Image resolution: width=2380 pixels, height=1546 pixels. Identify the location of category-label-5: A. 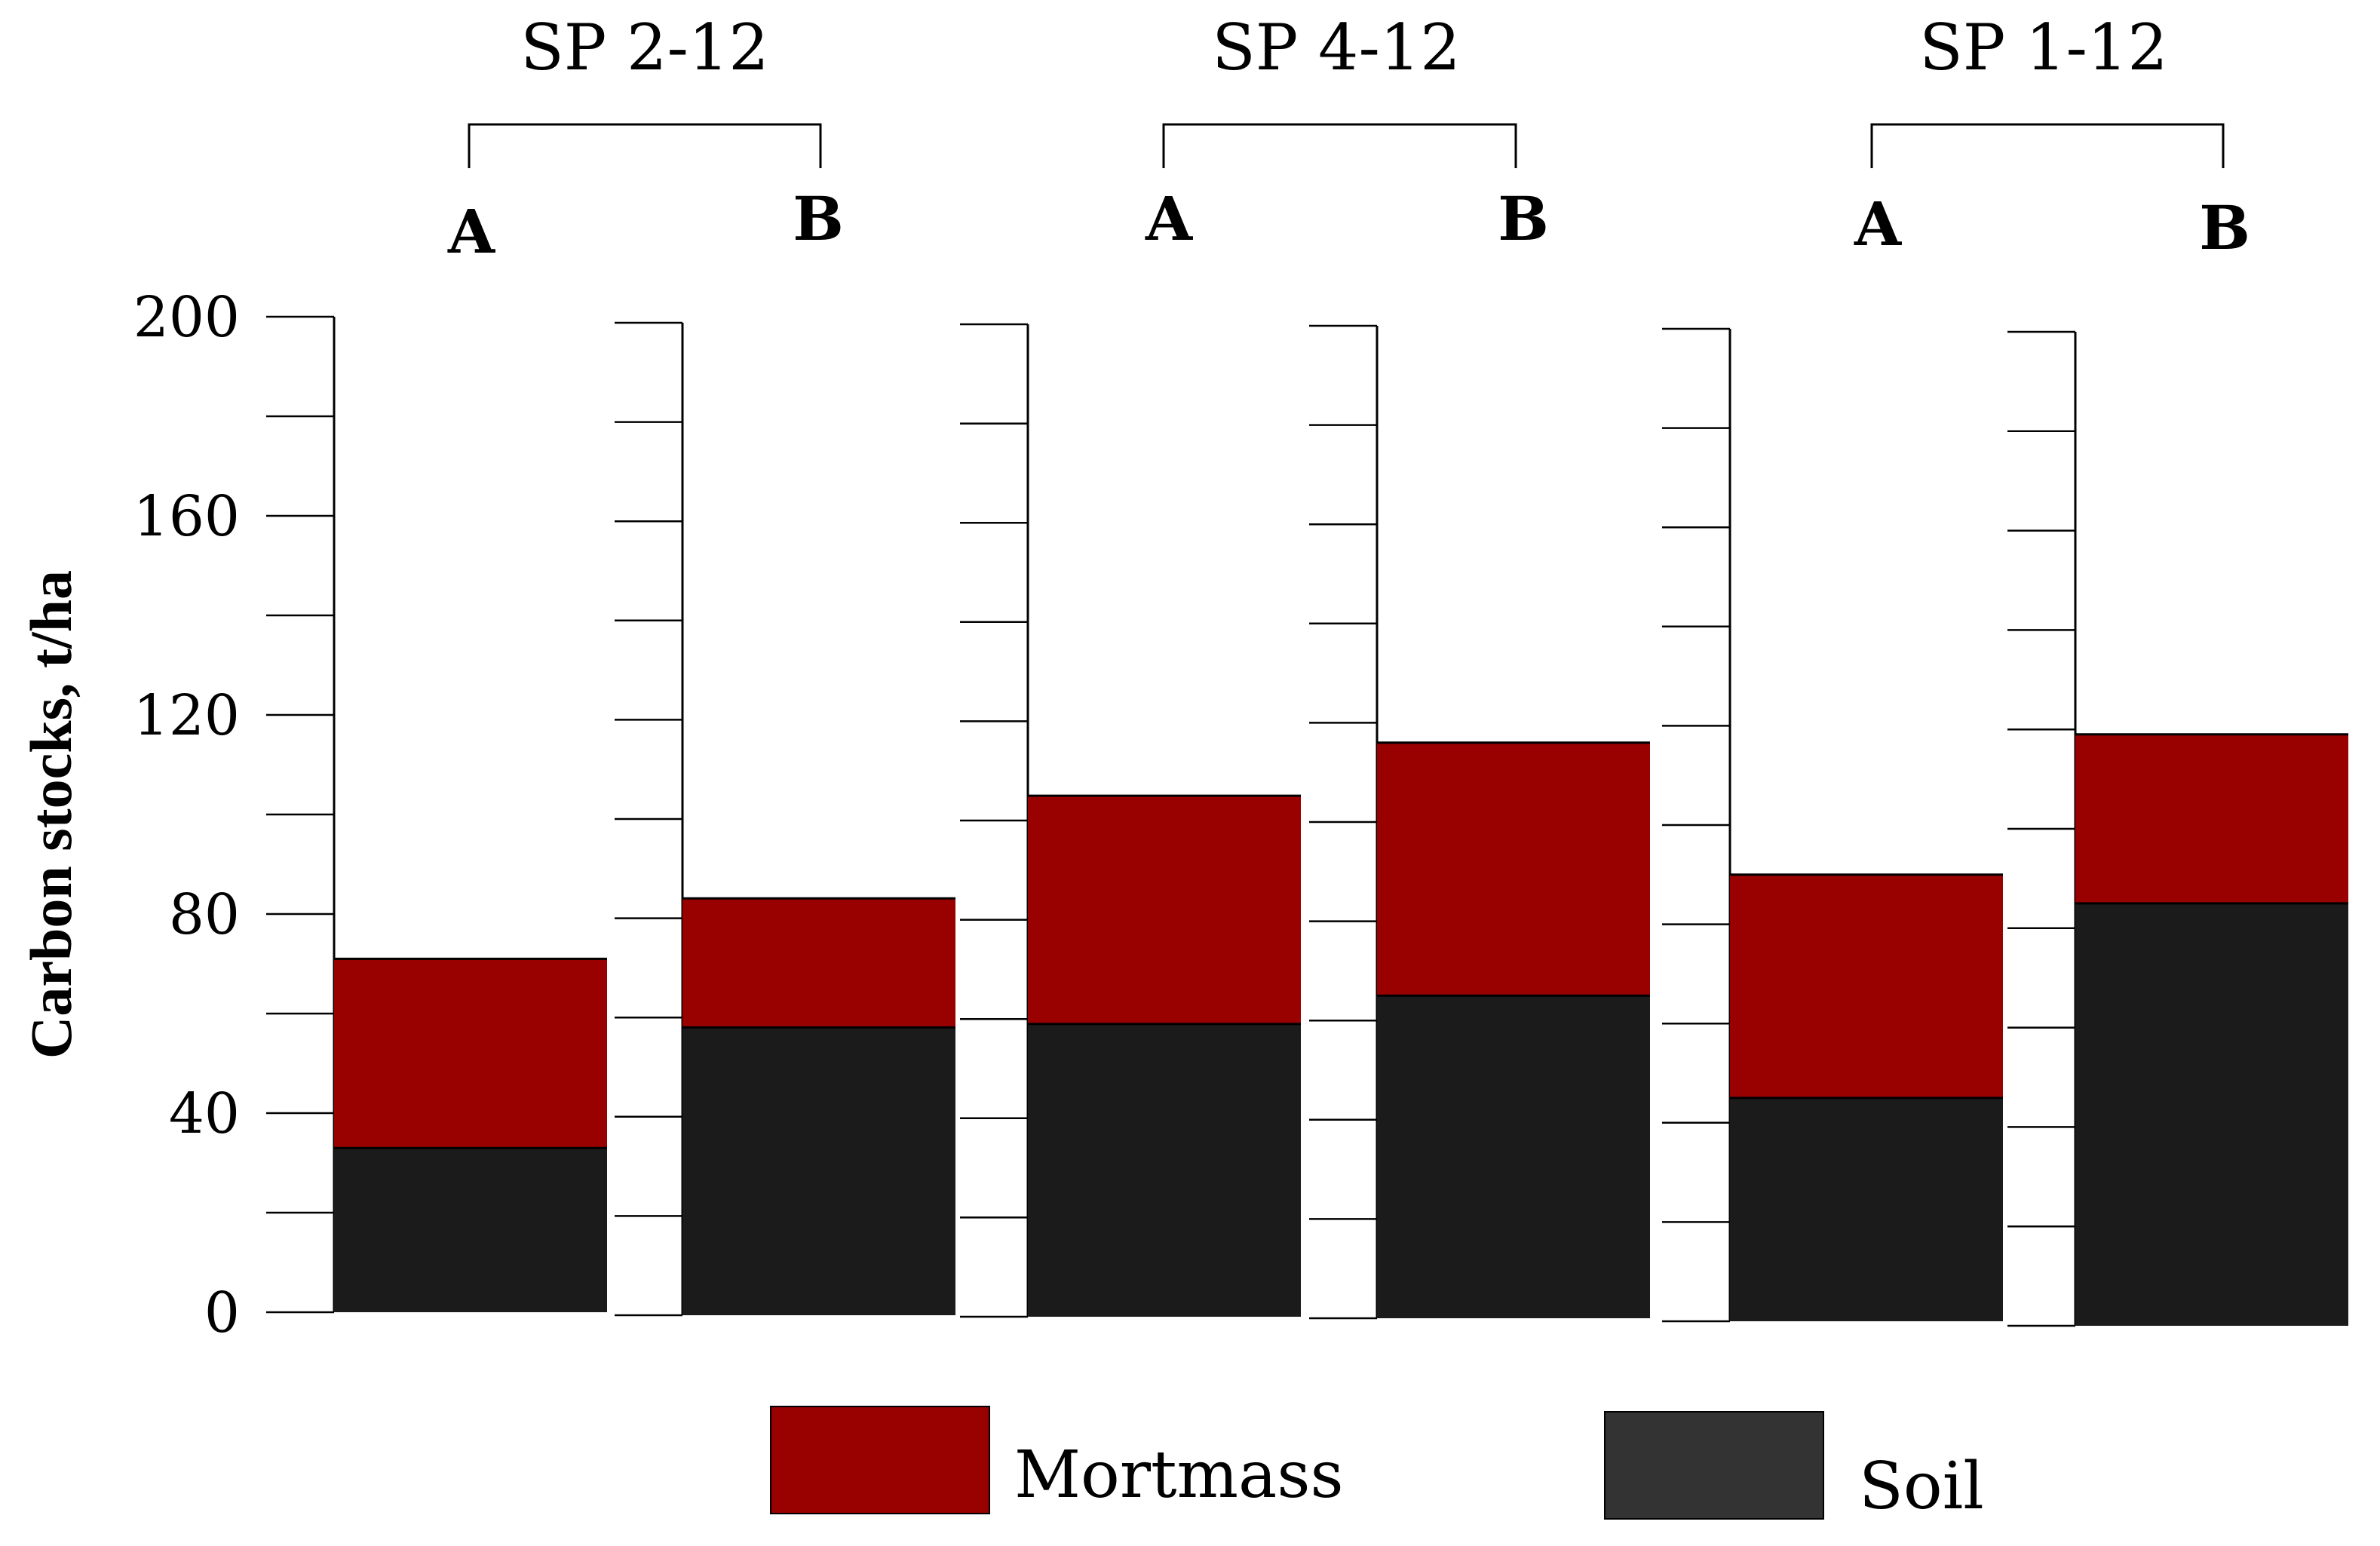
(1878, 224).